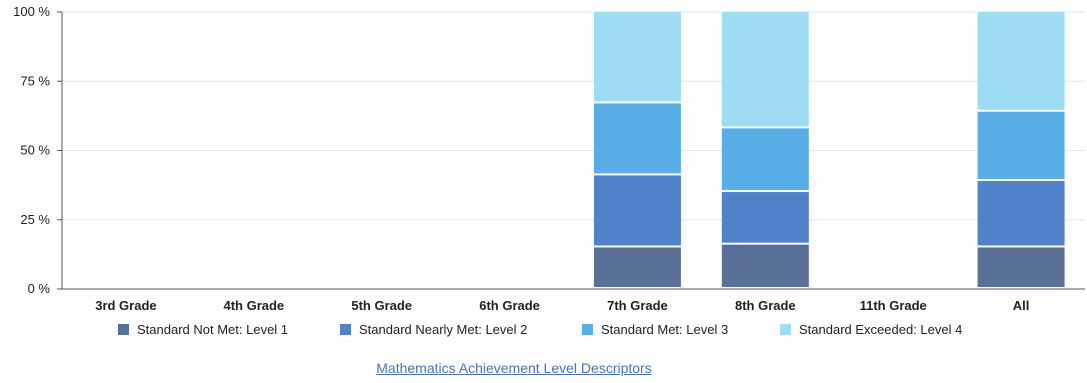 Image resolution: width=1087 pixels, height=383 pixels. Describe the element at coordinates (35, 150) in the screenshot. I see `y-tick-label: 50 %` at that location.